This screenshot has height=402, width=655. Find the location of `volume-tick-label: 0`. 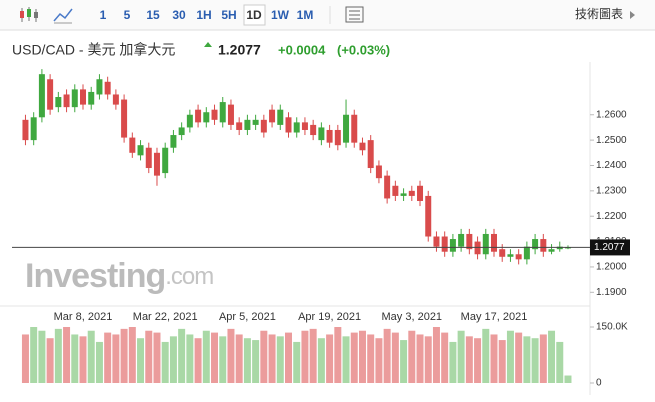

volume-tick-label: 0 is located at coordinates (599, 383).